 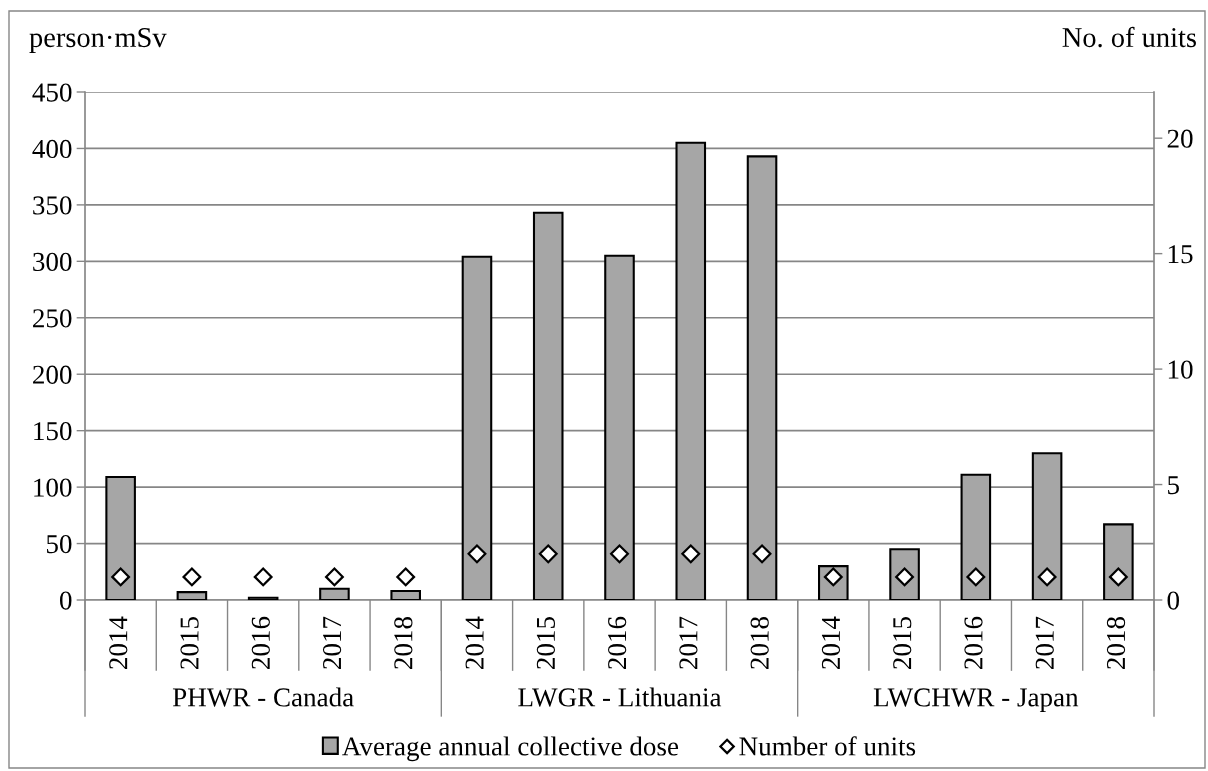 I want to click on y-tick-label: 100, so click(x=53, y=487).